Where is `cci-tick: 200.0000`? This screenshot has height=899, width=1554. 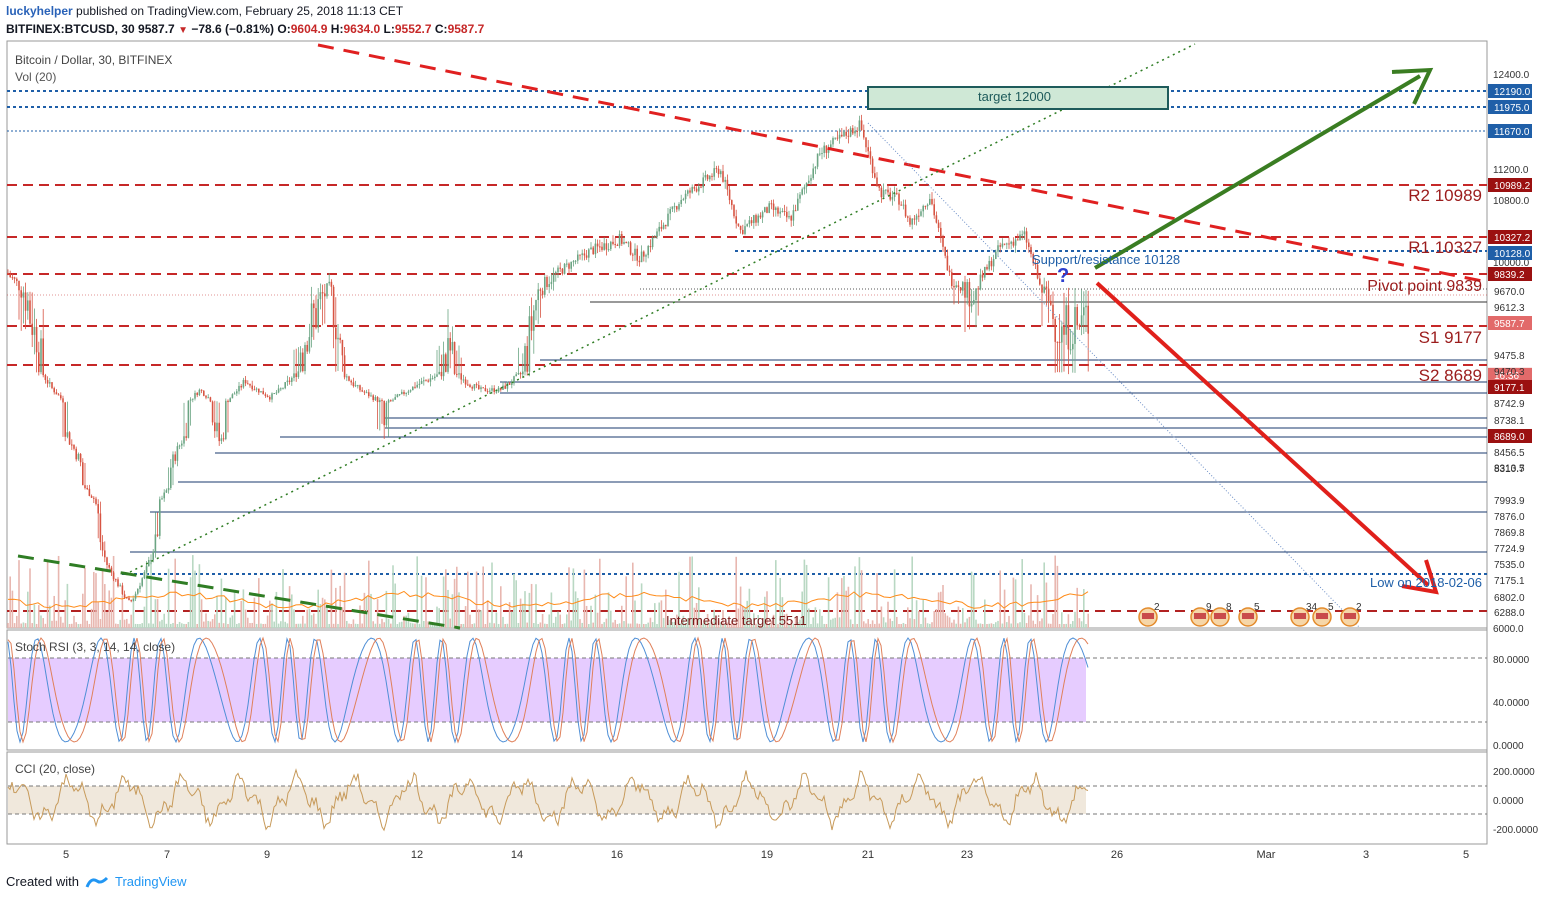 cci-tick: 200.0000 is located at coordinates (1514, 772).